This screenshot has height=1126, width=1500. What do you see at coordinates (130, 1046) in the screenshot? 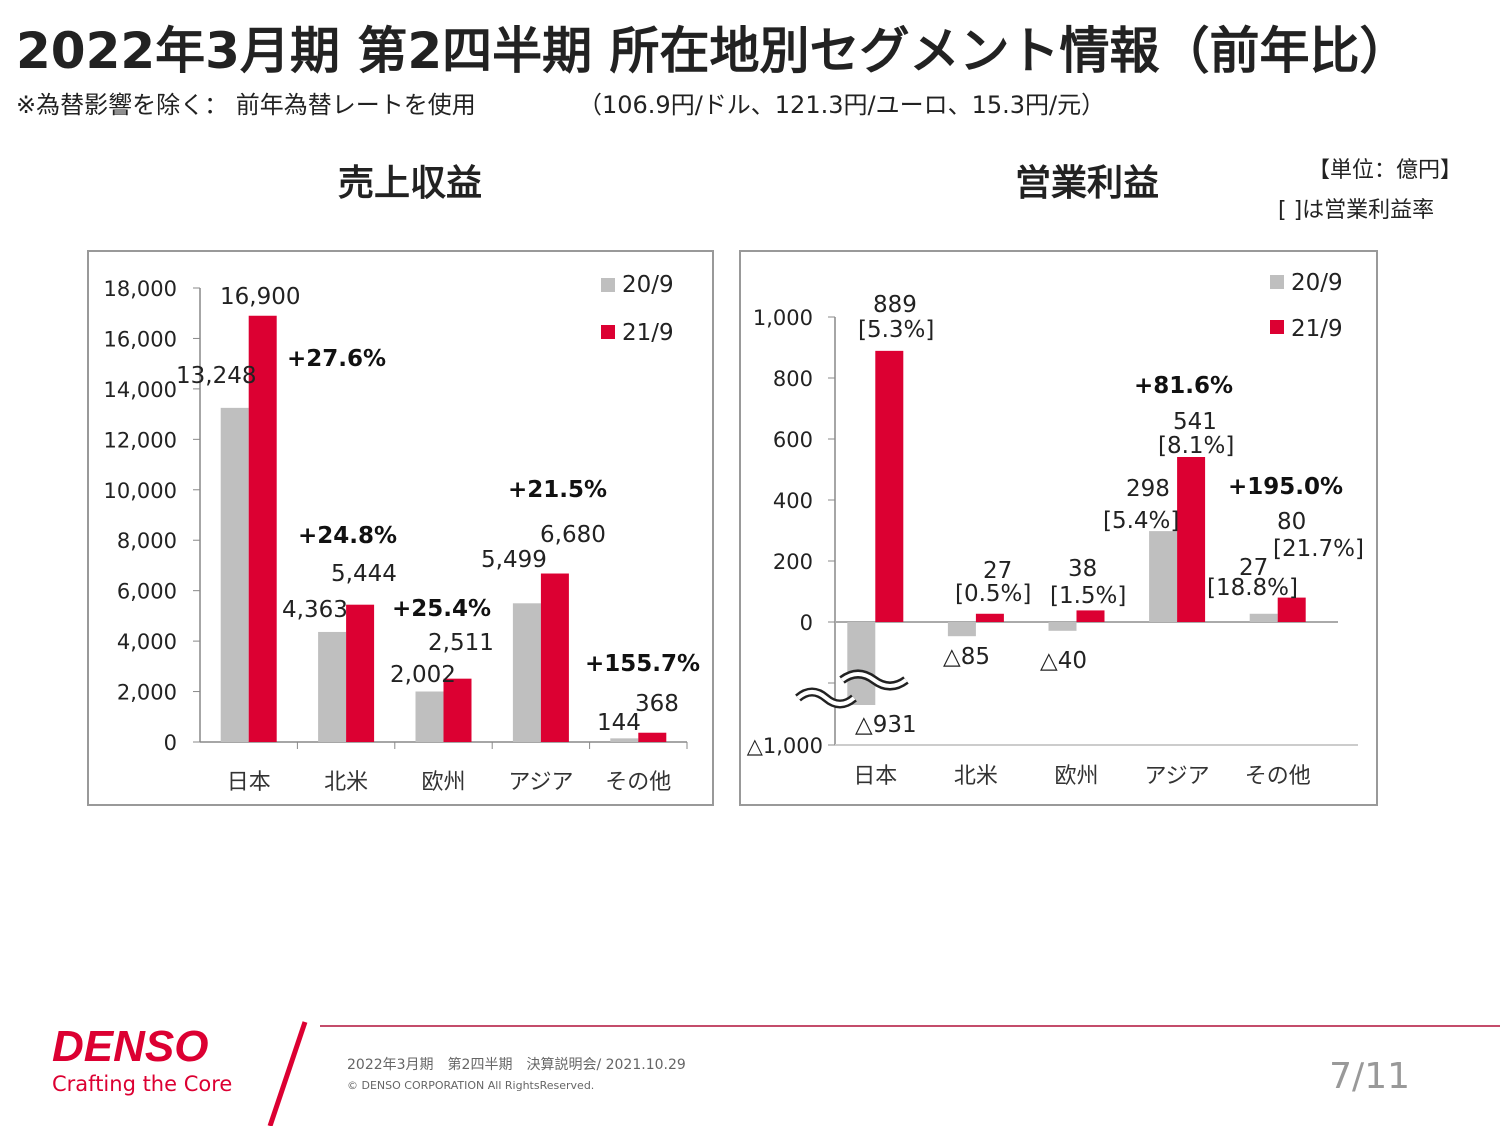
I see `denso-logo: DENSO` at bounding box center [130, 1046].